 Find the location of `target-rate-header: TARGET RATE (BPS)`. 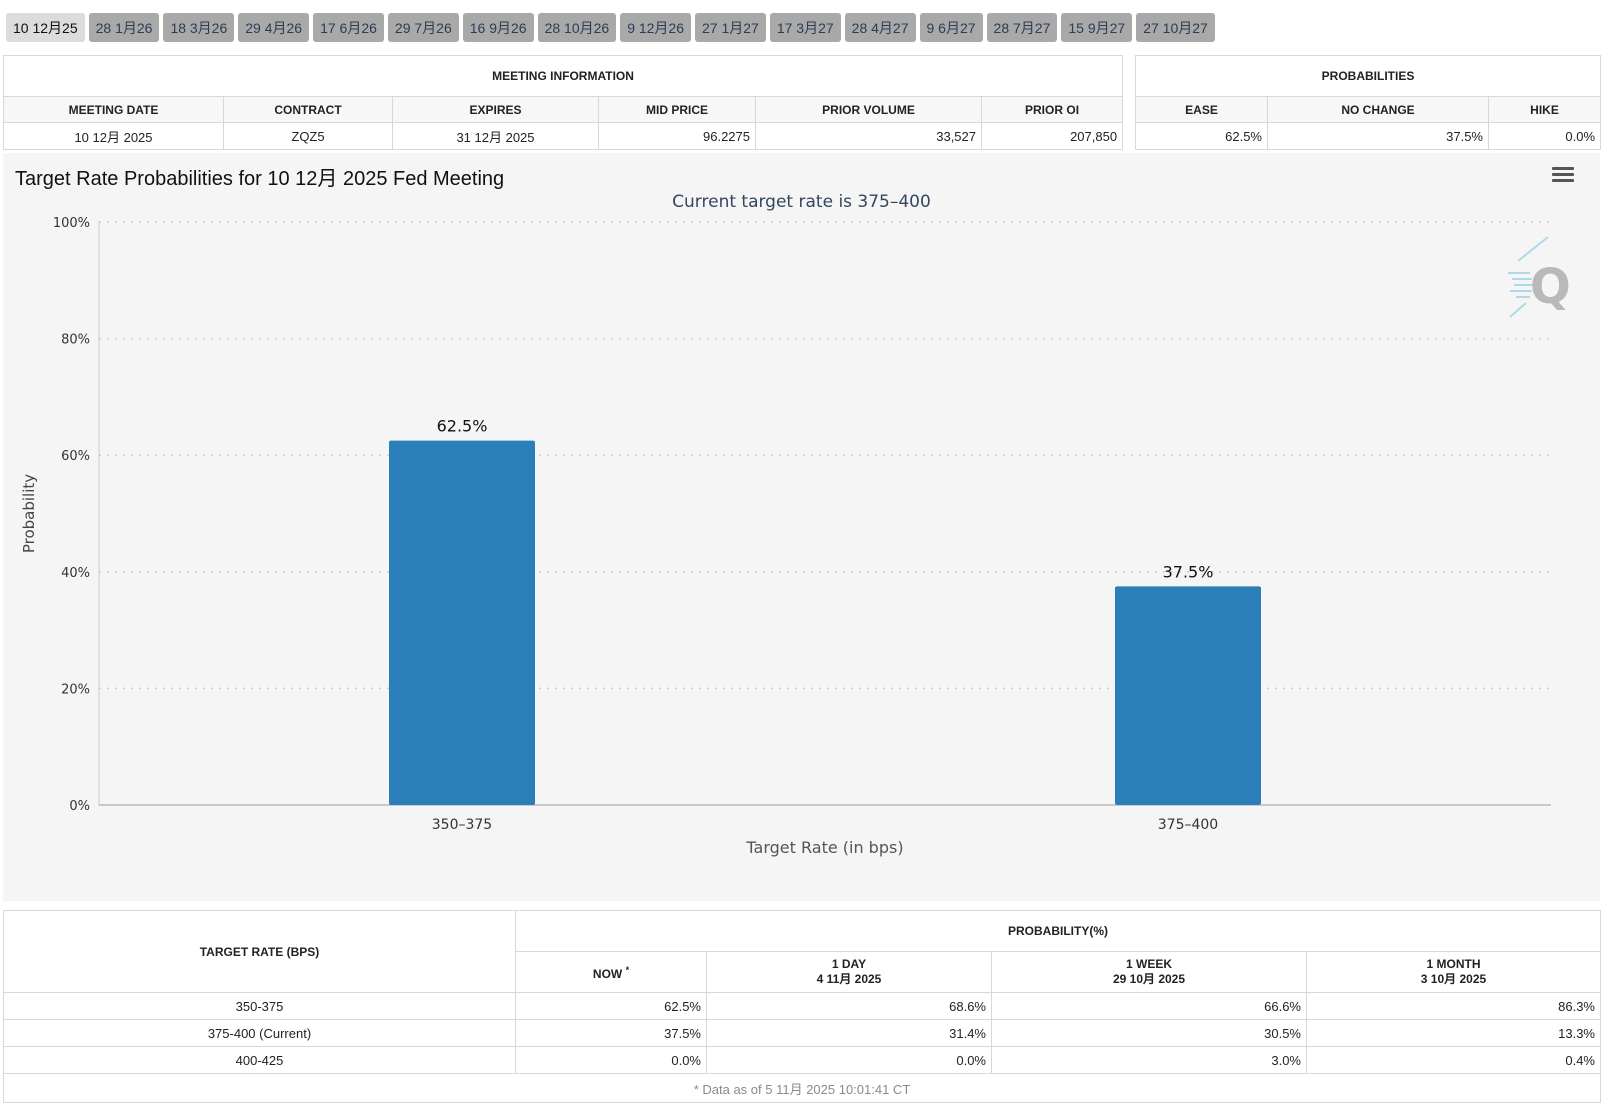

target-rate-header: TARGET RATE (BPS) is located at coordinates (259, 951).